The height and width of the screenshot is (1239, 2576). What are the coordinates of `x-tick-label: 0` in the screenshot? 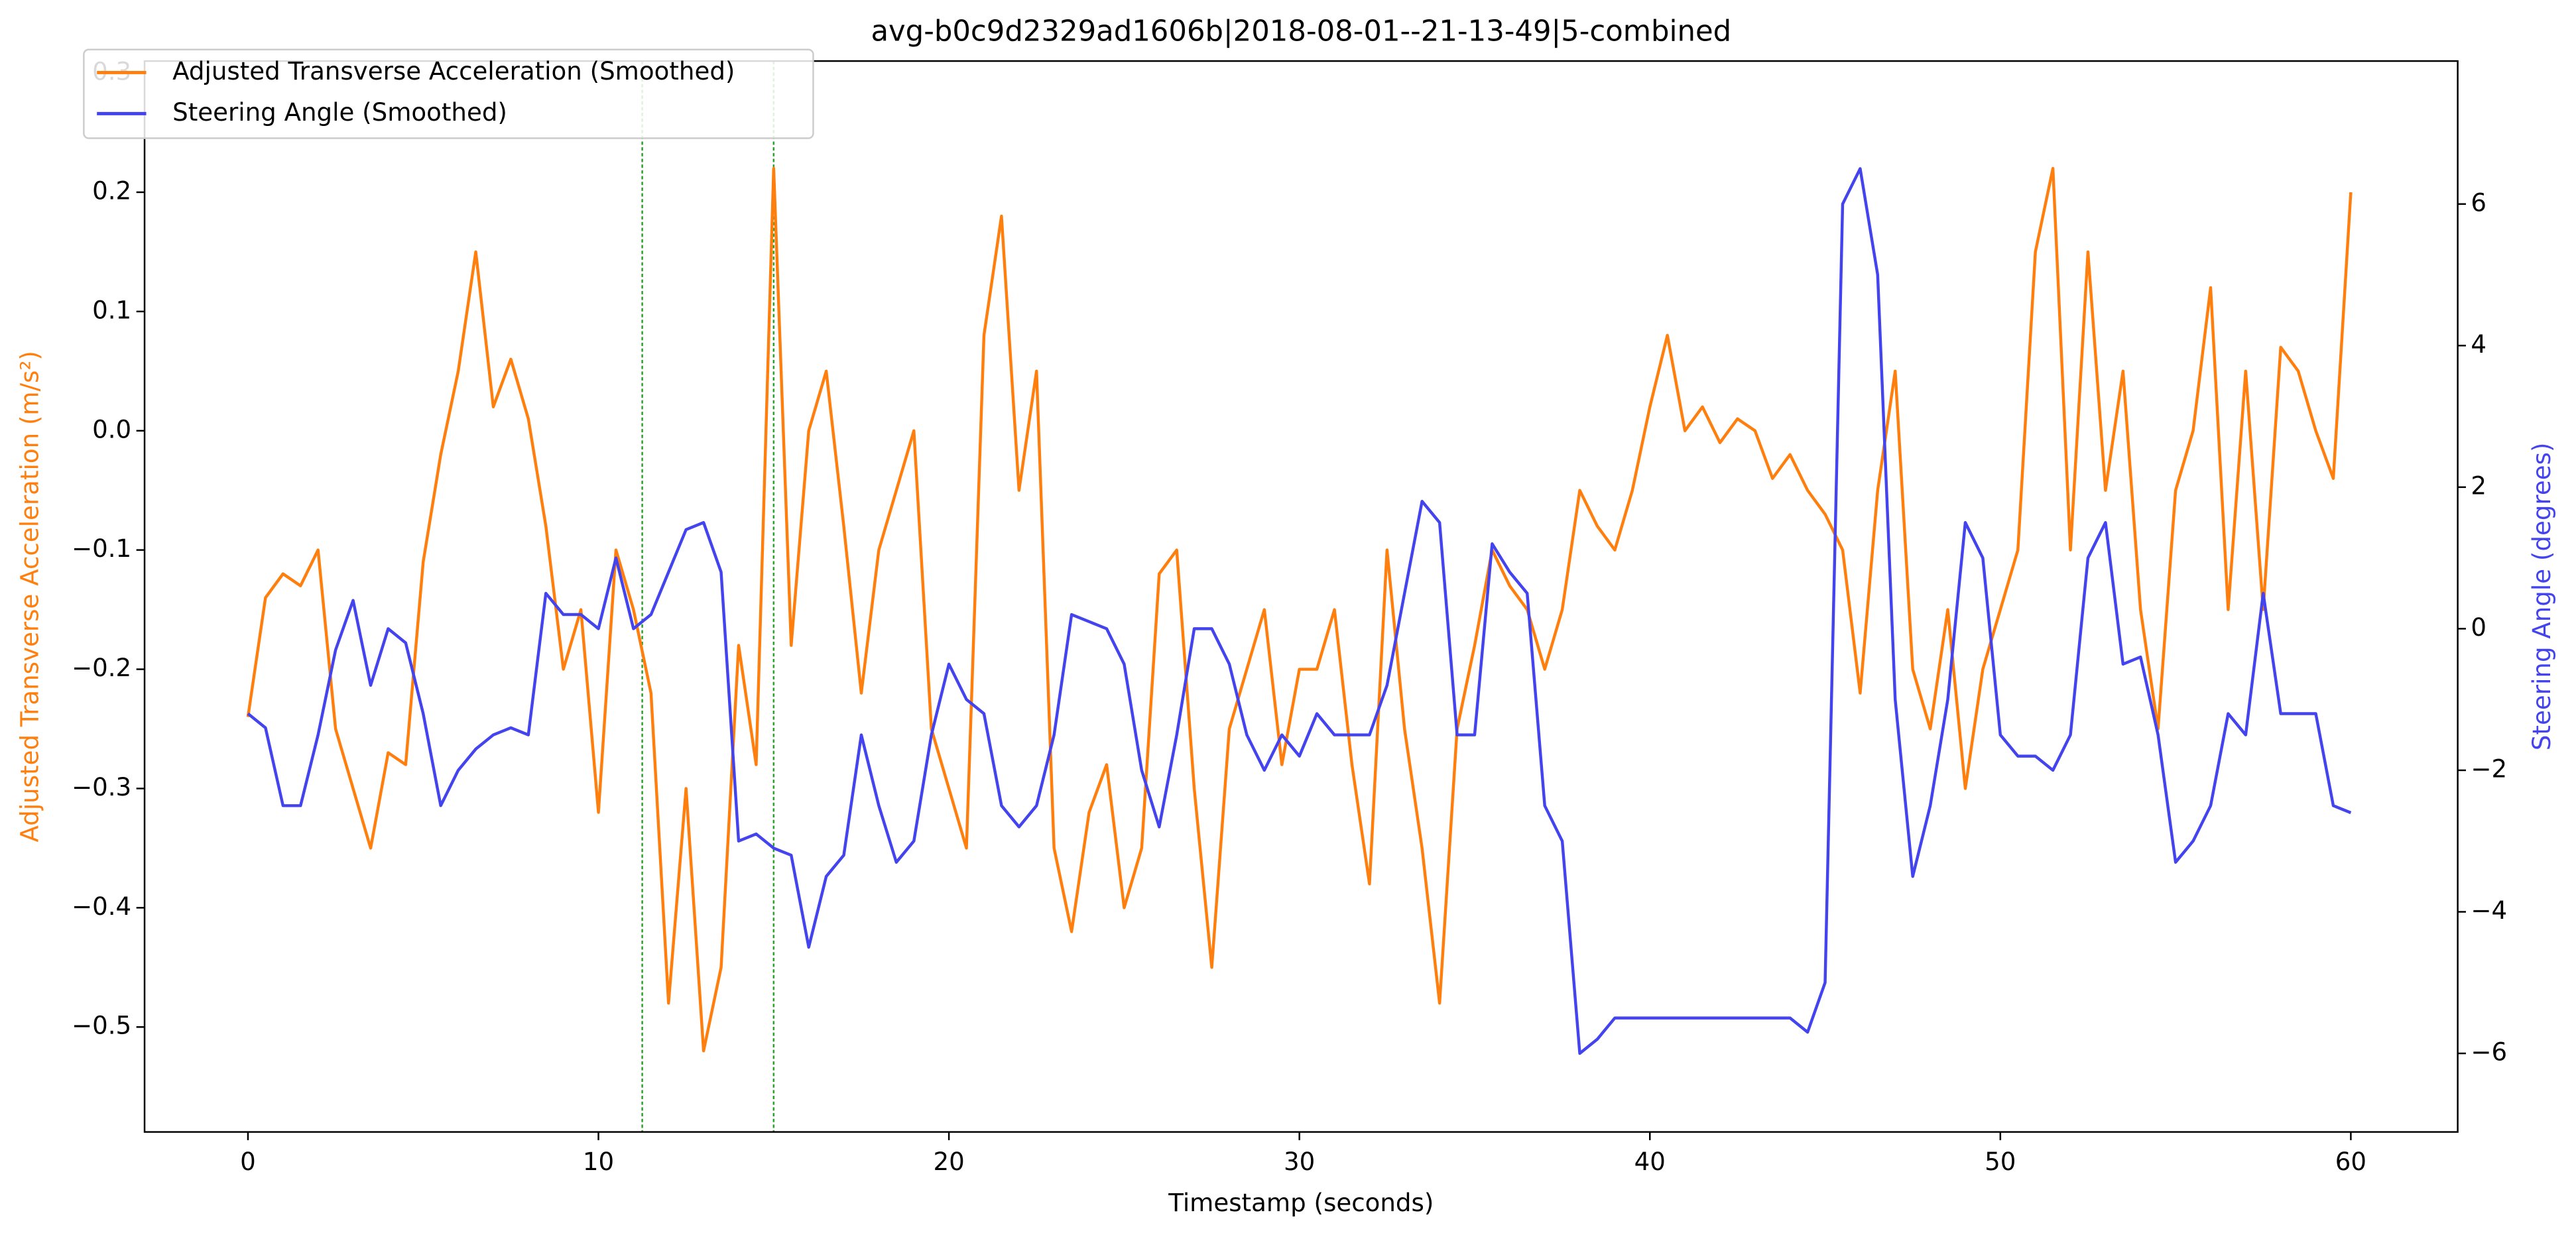 It's located at (248, 1162).